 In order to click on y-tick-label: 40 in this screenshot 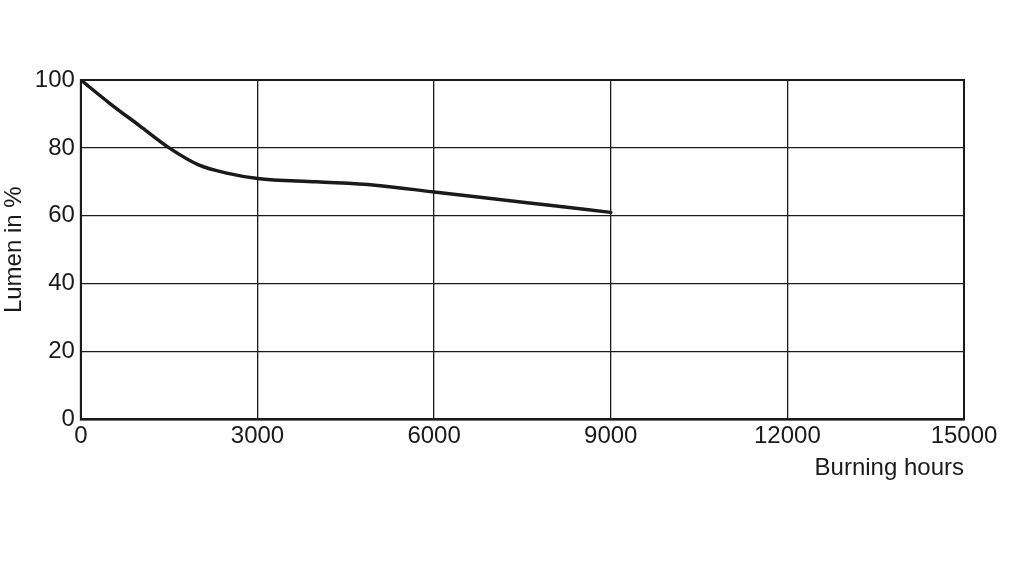, I will do `click(61, 282)`.